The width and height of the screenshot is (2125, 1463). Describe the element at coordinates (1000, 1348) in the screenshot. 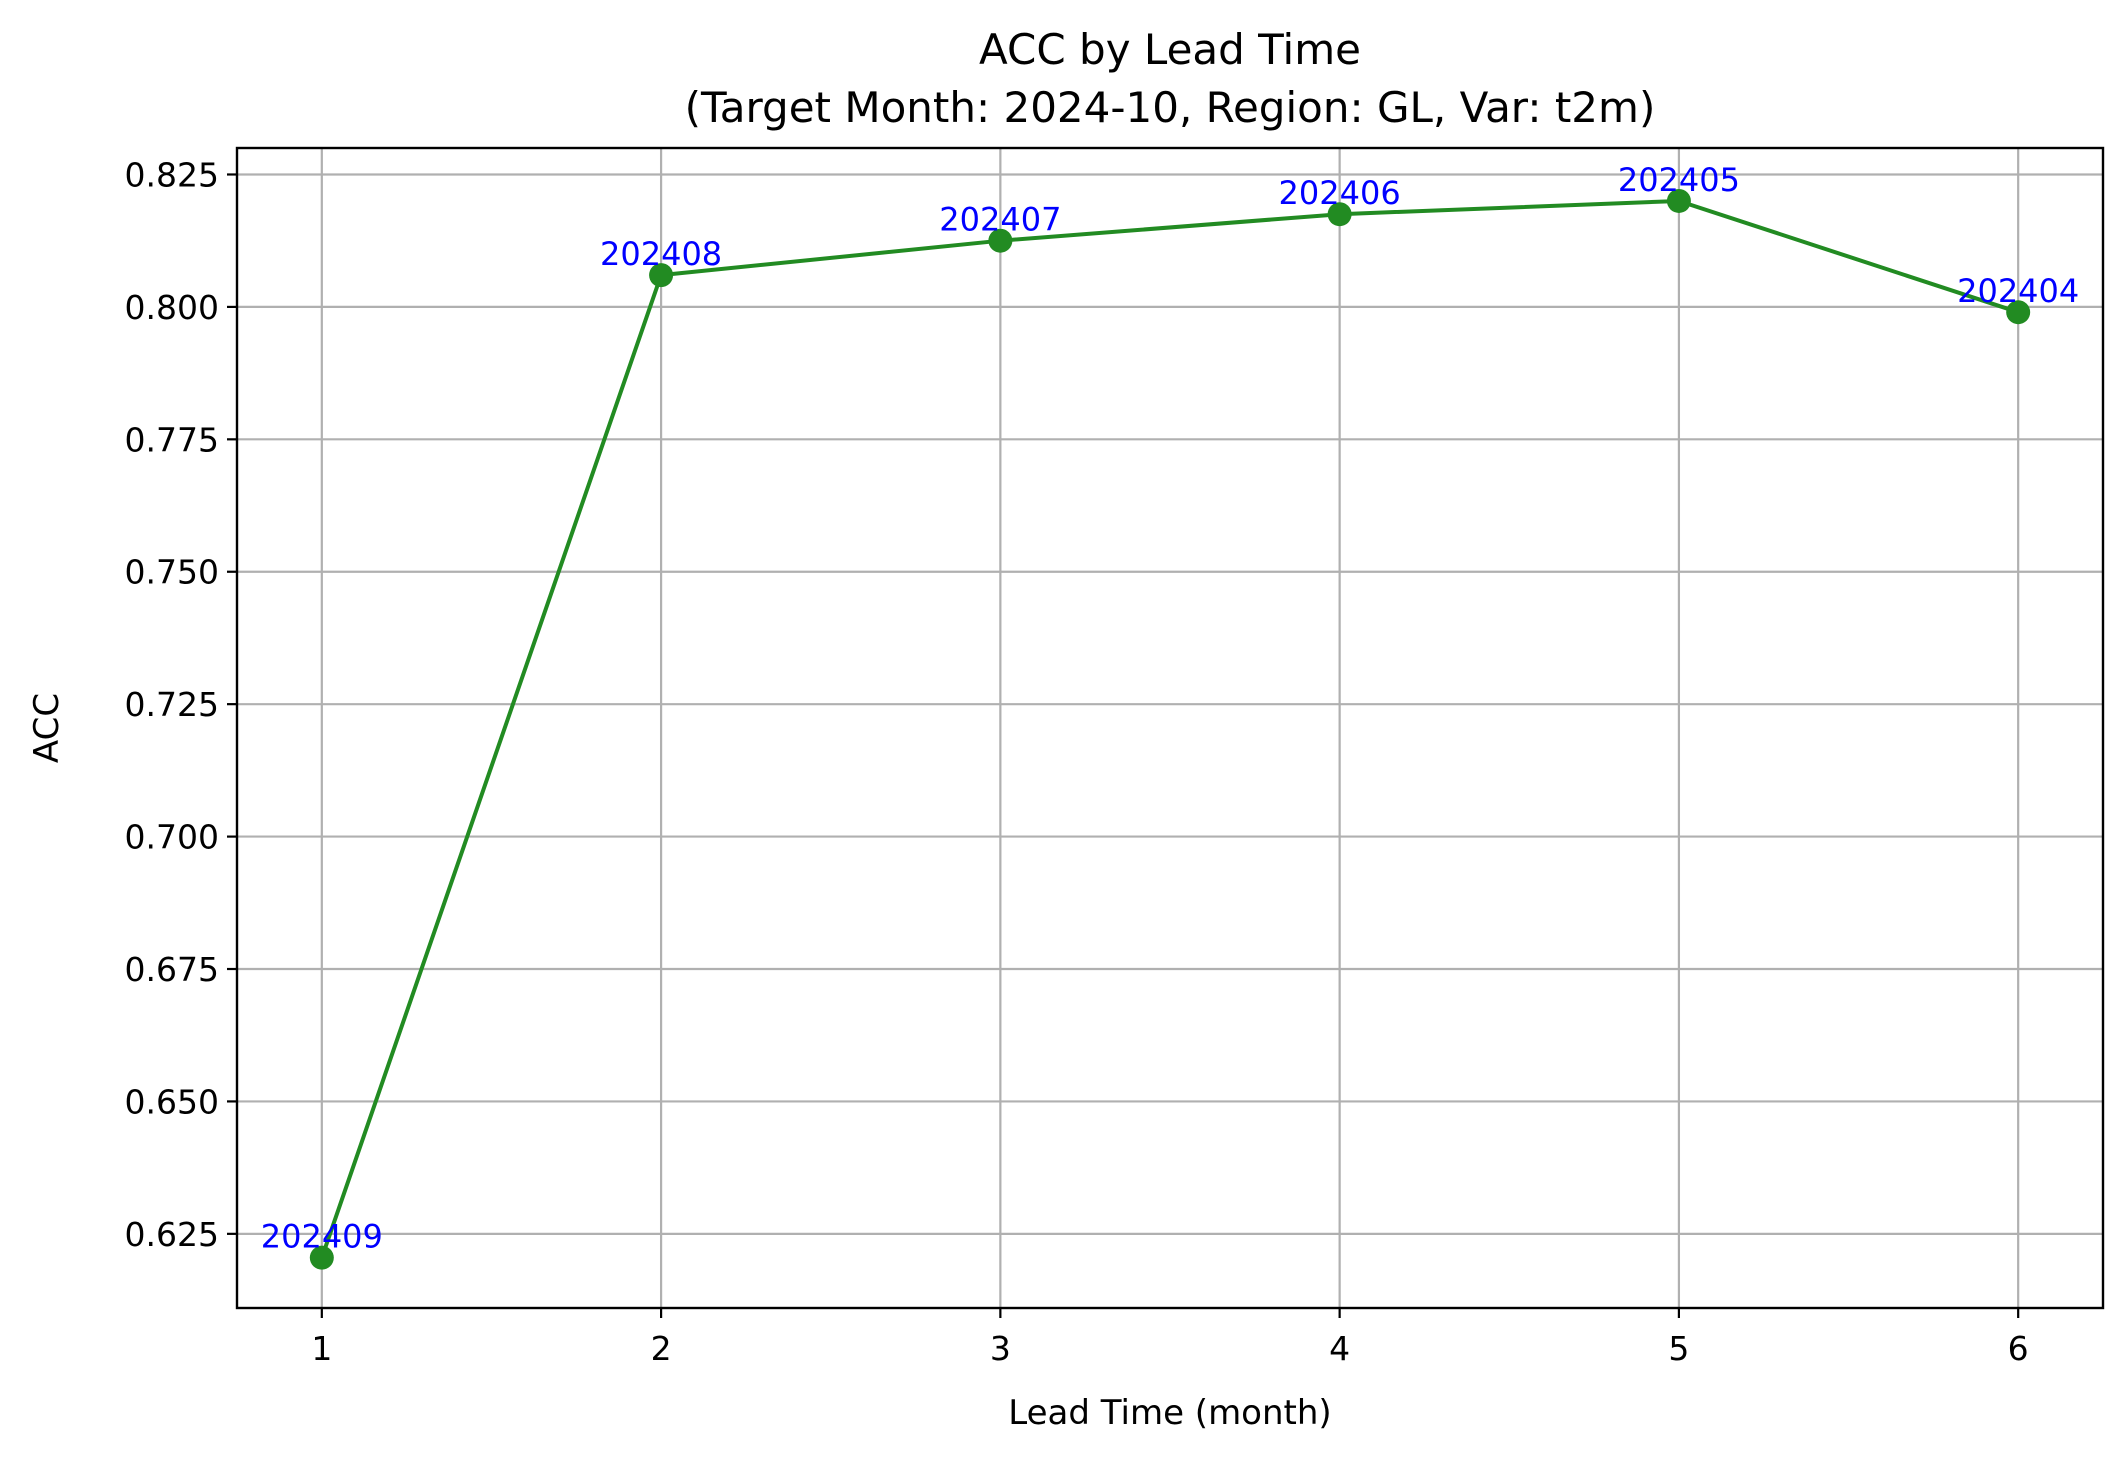

I see `x-tick-label: 3` at that location.